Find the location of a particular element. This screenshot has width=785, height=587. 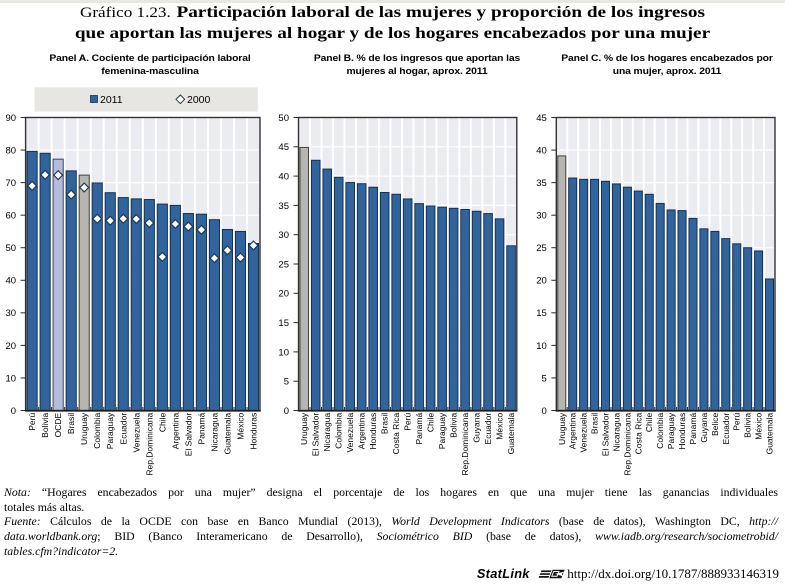

svg-text: 70 is located at coordinates (11, 183).